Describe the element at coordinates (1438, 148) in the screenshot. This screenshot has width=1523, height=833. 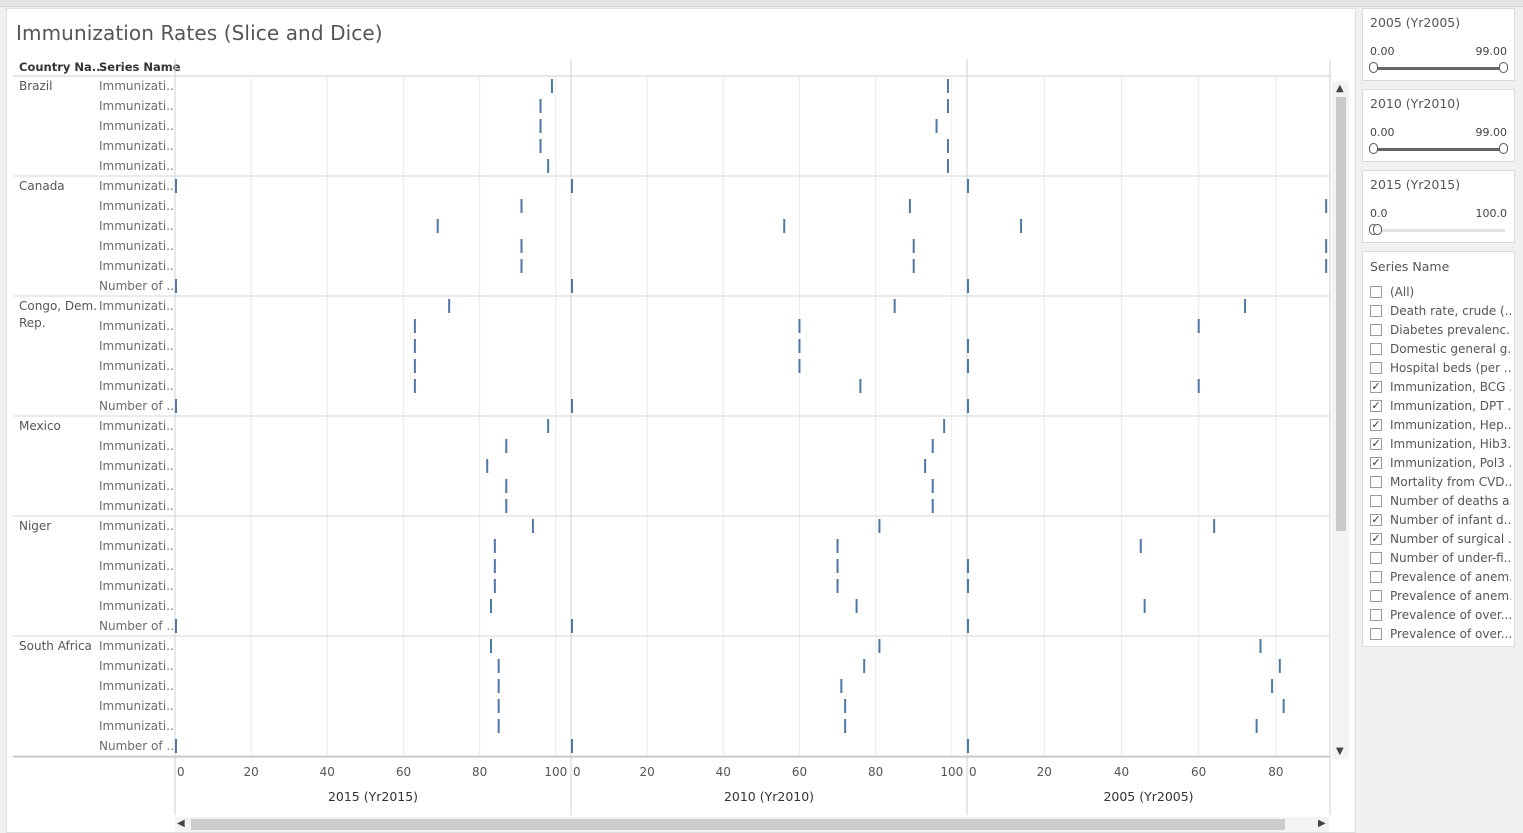
I see `range-slider-2010` at that location.